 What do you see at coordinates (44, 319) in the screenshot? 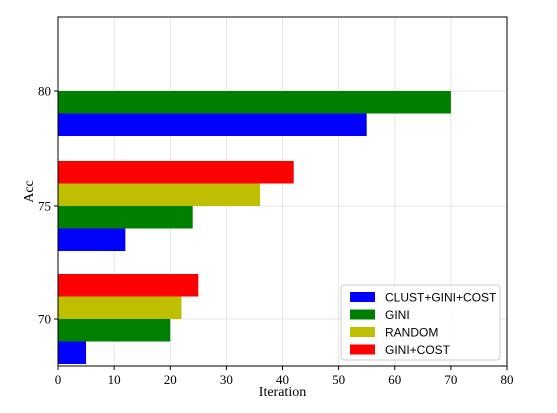
I see `y-tick-label: 70` at bounding box center [44, 319].